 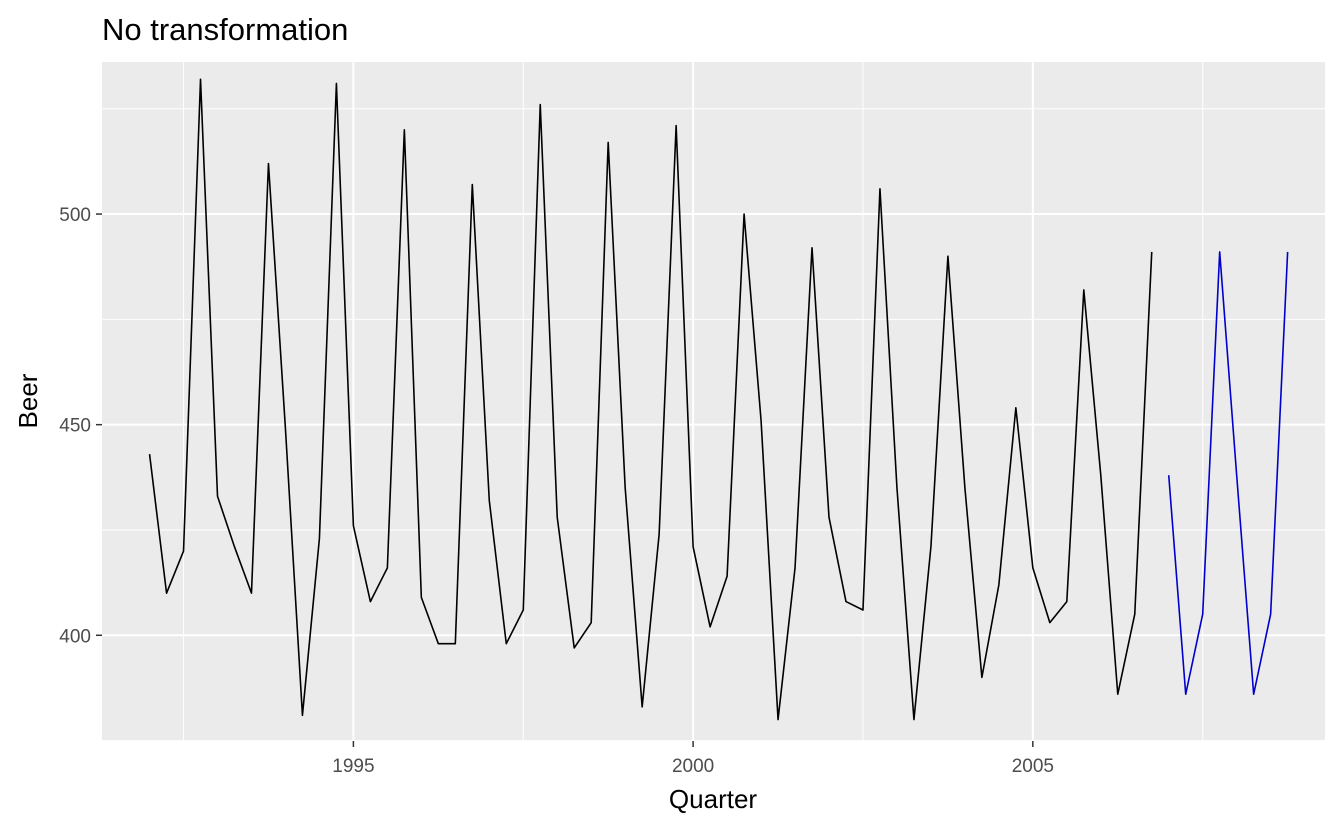 What do you see at coordinates (1033, 766) in the screenshot?
I see `x-tick-label: 2005` at bounding box center [1033, 766].